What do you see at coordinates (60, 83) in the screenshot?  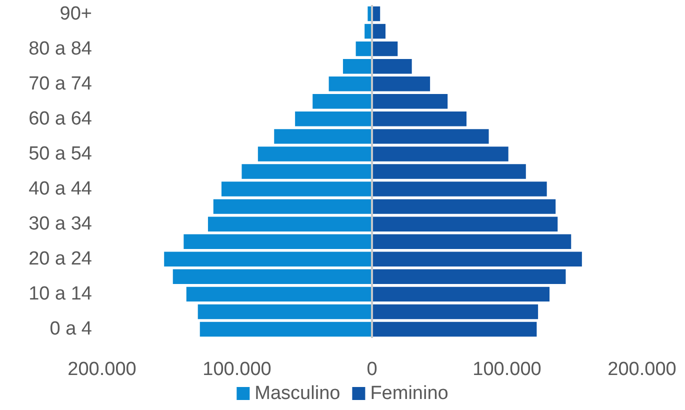 I see `y-tick-label: 70 a 74` at bounding box center [60, 83].